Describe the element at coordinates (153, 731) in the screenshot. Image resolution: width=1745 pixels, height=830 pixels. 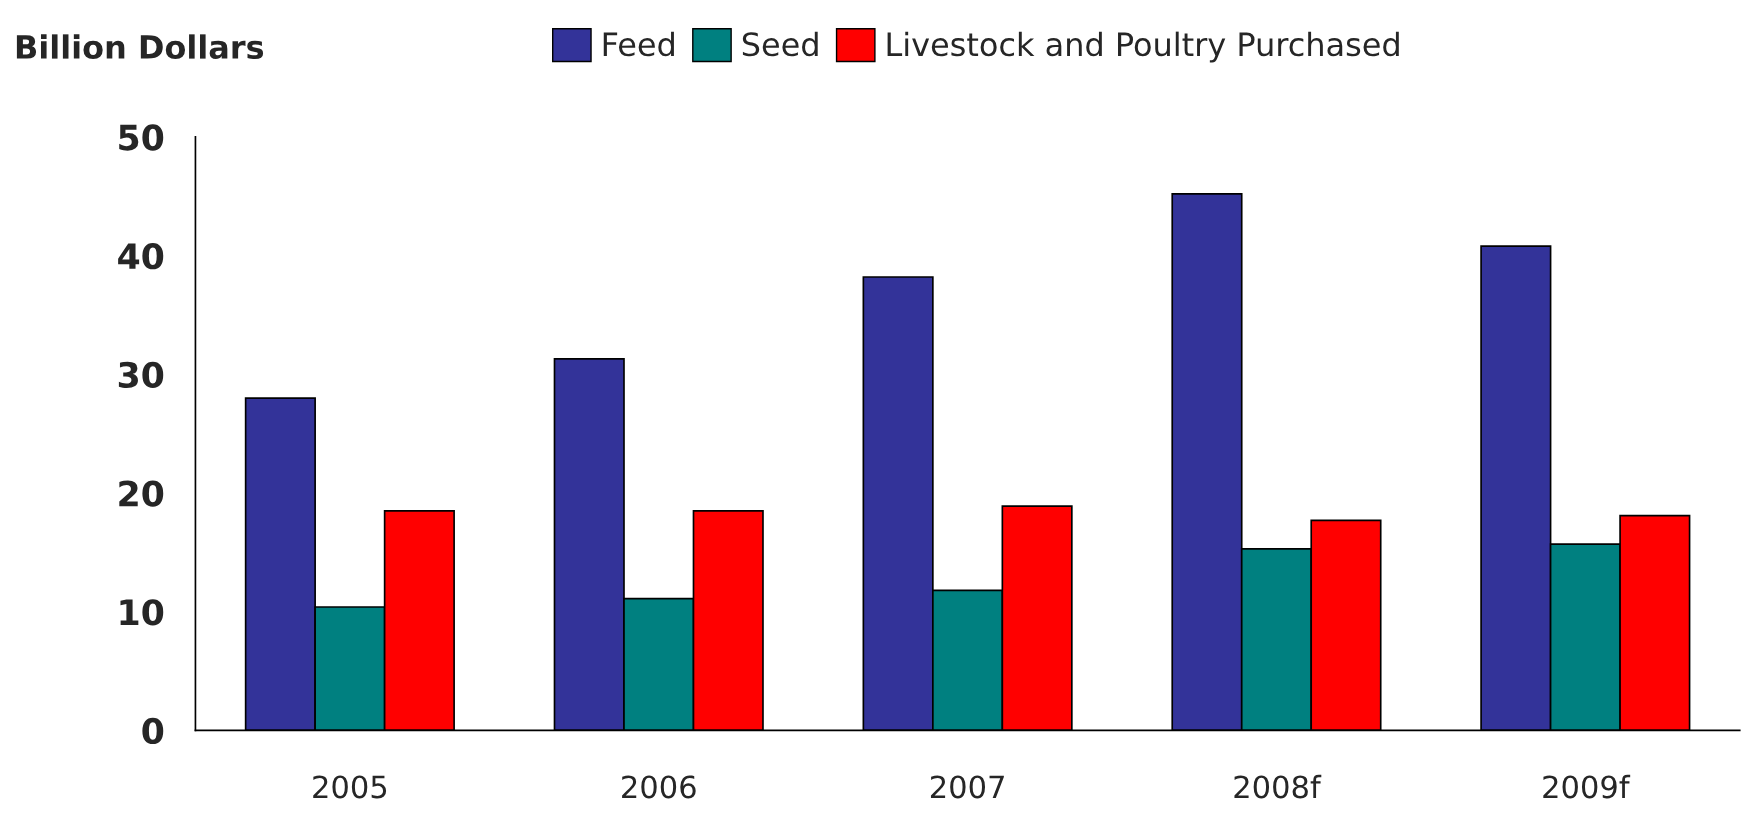
I see `y-tick-label: 0` at that location.